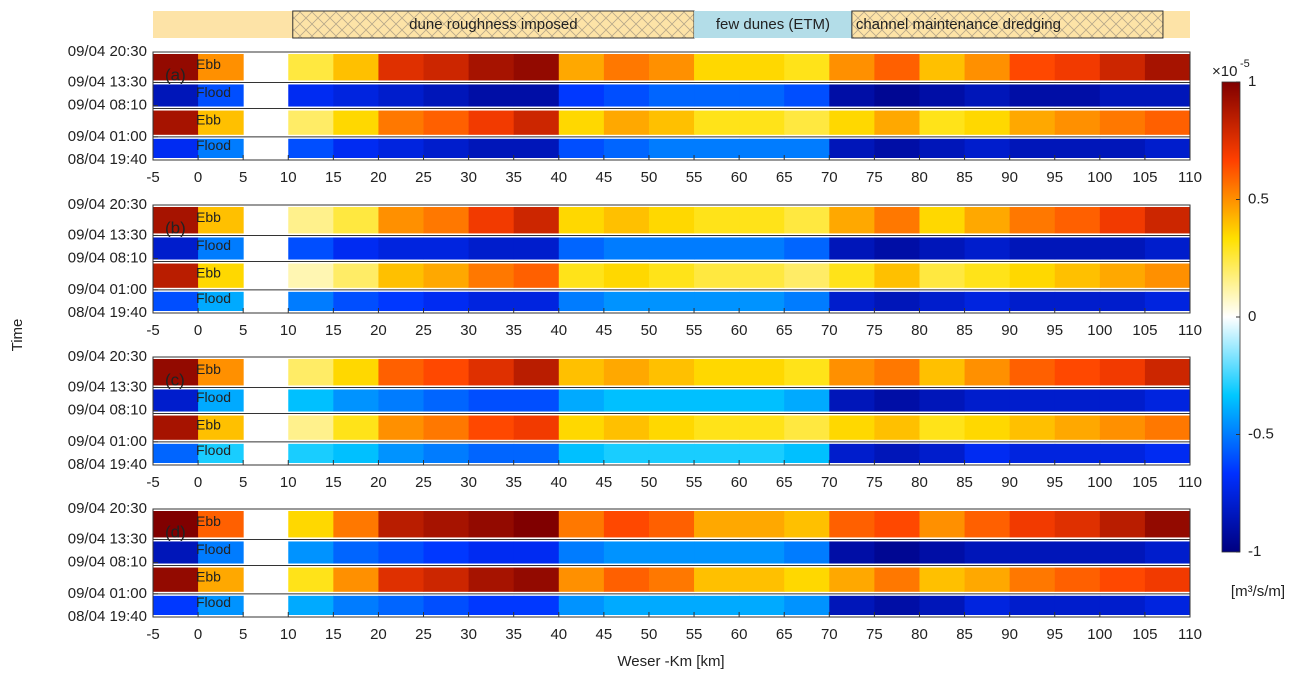 Image resolution: width=1309 pixels, height=675 pixels. Describe the element at coordinates (1054, 177) in the screenshot. I see `x-tick-label: 95` at that location.